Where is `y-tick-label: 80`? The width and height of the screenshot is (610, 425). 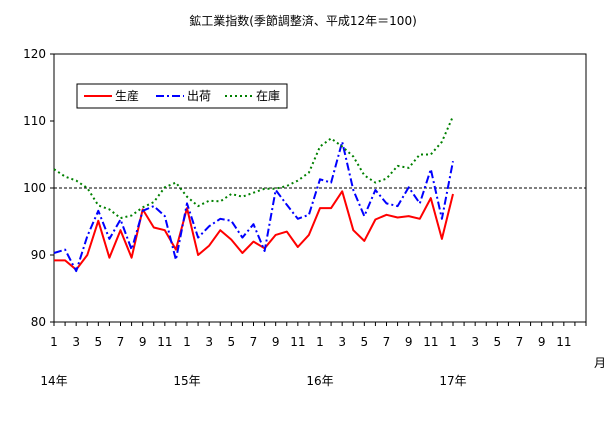
y-tick-label: 80 is located at coordinates (38, 322).